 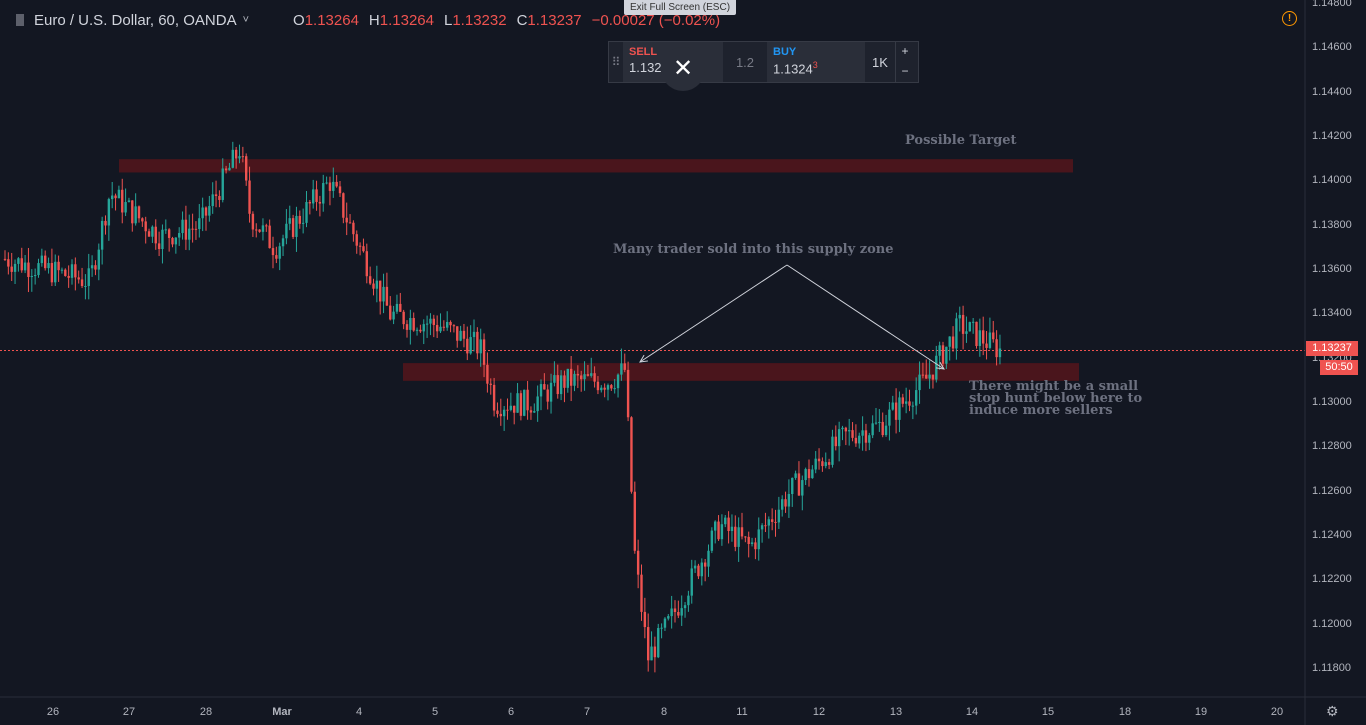 I want to click on y-tick-label: 1.12000, so click(x=1332, y=623).